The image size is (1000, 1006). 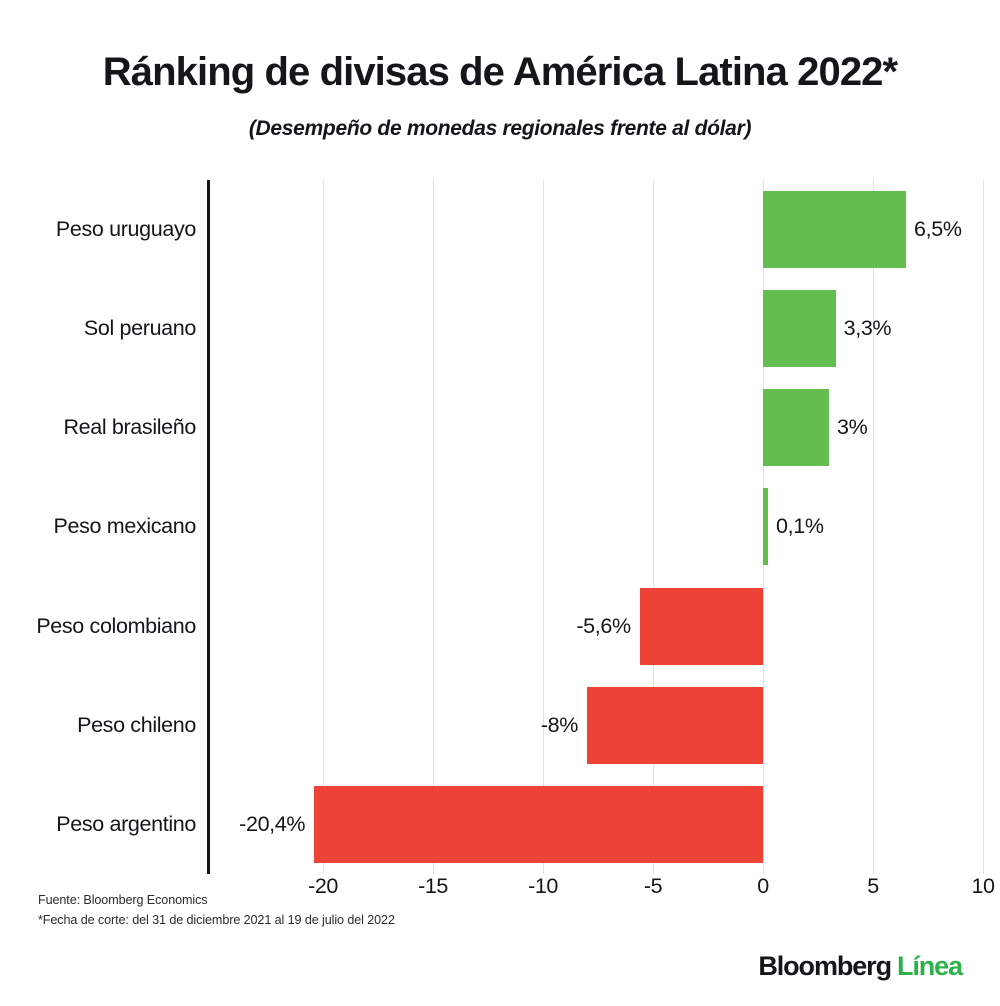 I want to click on logo-bloomberg-text: Bloomberg, so click(x=825, y=966).